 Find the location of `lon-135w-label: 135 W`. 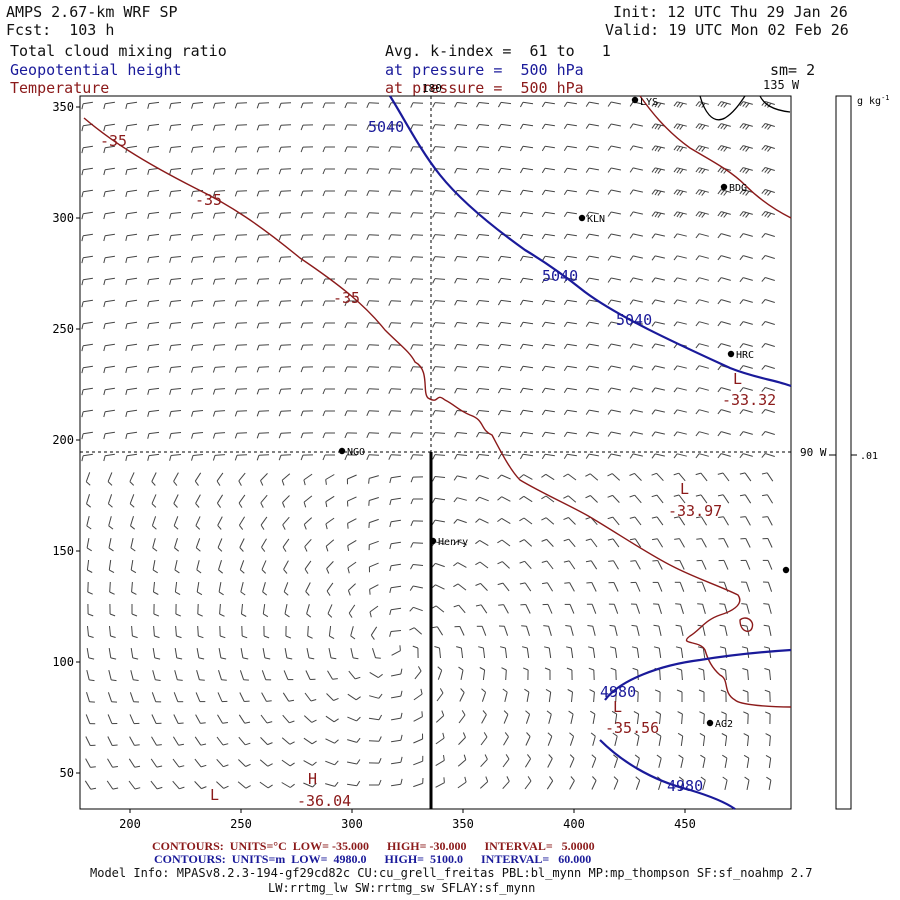

lon-135w-label: 135 W is located at coordinates (781, 85).